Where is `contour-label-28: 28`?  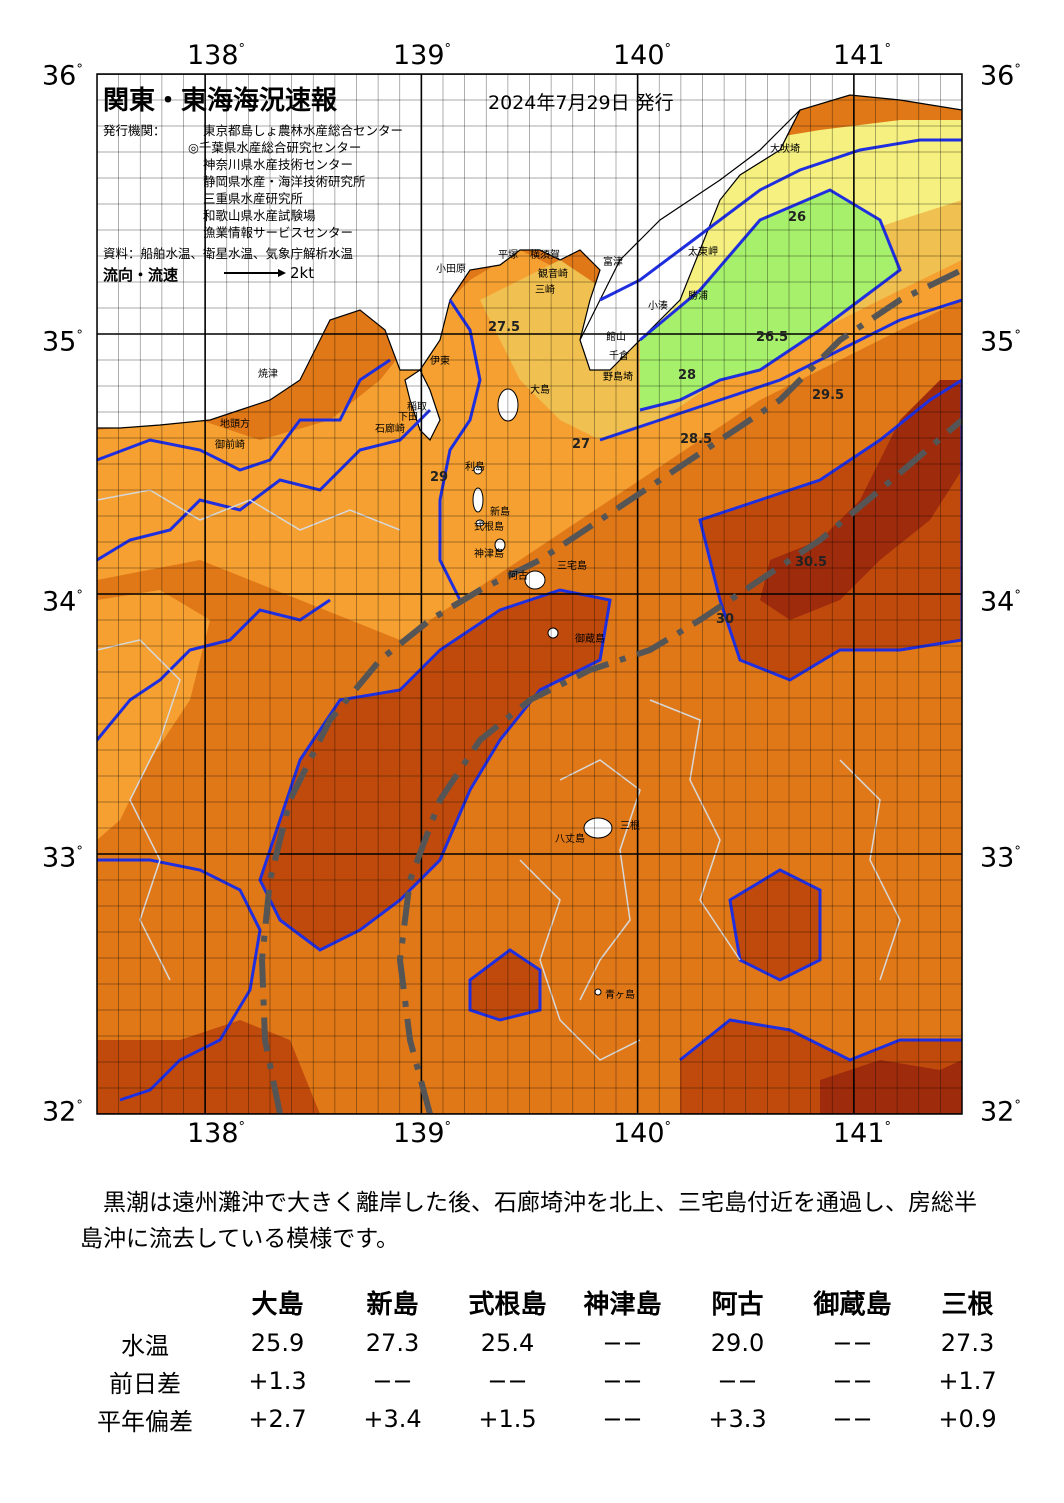
contour-label-28: 28 is located at coordinates (687, 375).